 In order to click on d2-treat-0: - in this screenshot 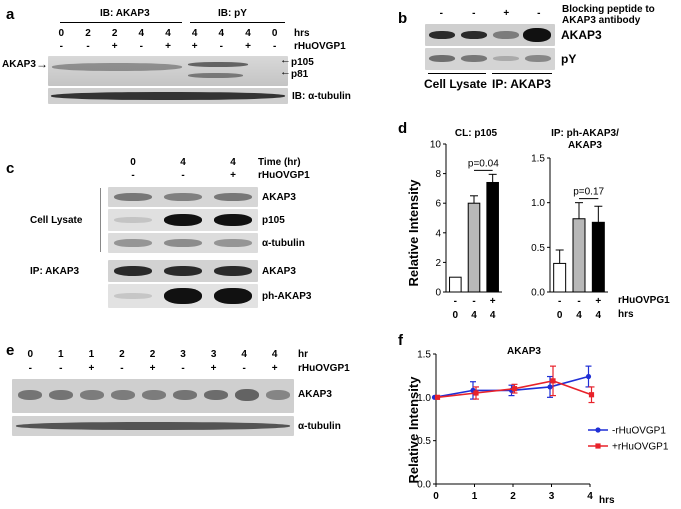, I will do `click(559, 301)`.